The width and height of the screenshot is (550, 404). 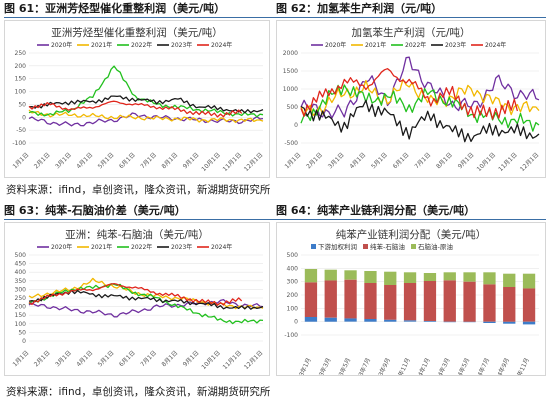 I want to click on series-line-2020年, so click(x=420, y=87).